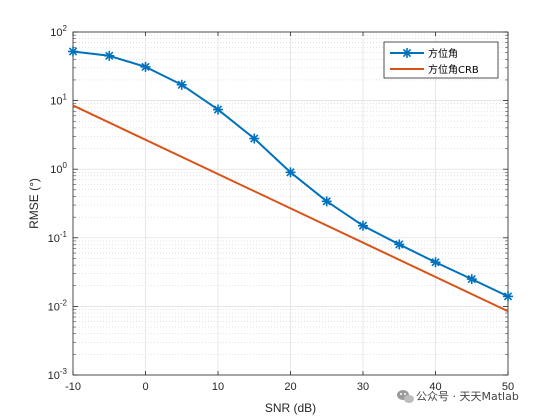  I want to click on x-tick-labels: -10 0 10 20 30 40 50, so click(289, 387).